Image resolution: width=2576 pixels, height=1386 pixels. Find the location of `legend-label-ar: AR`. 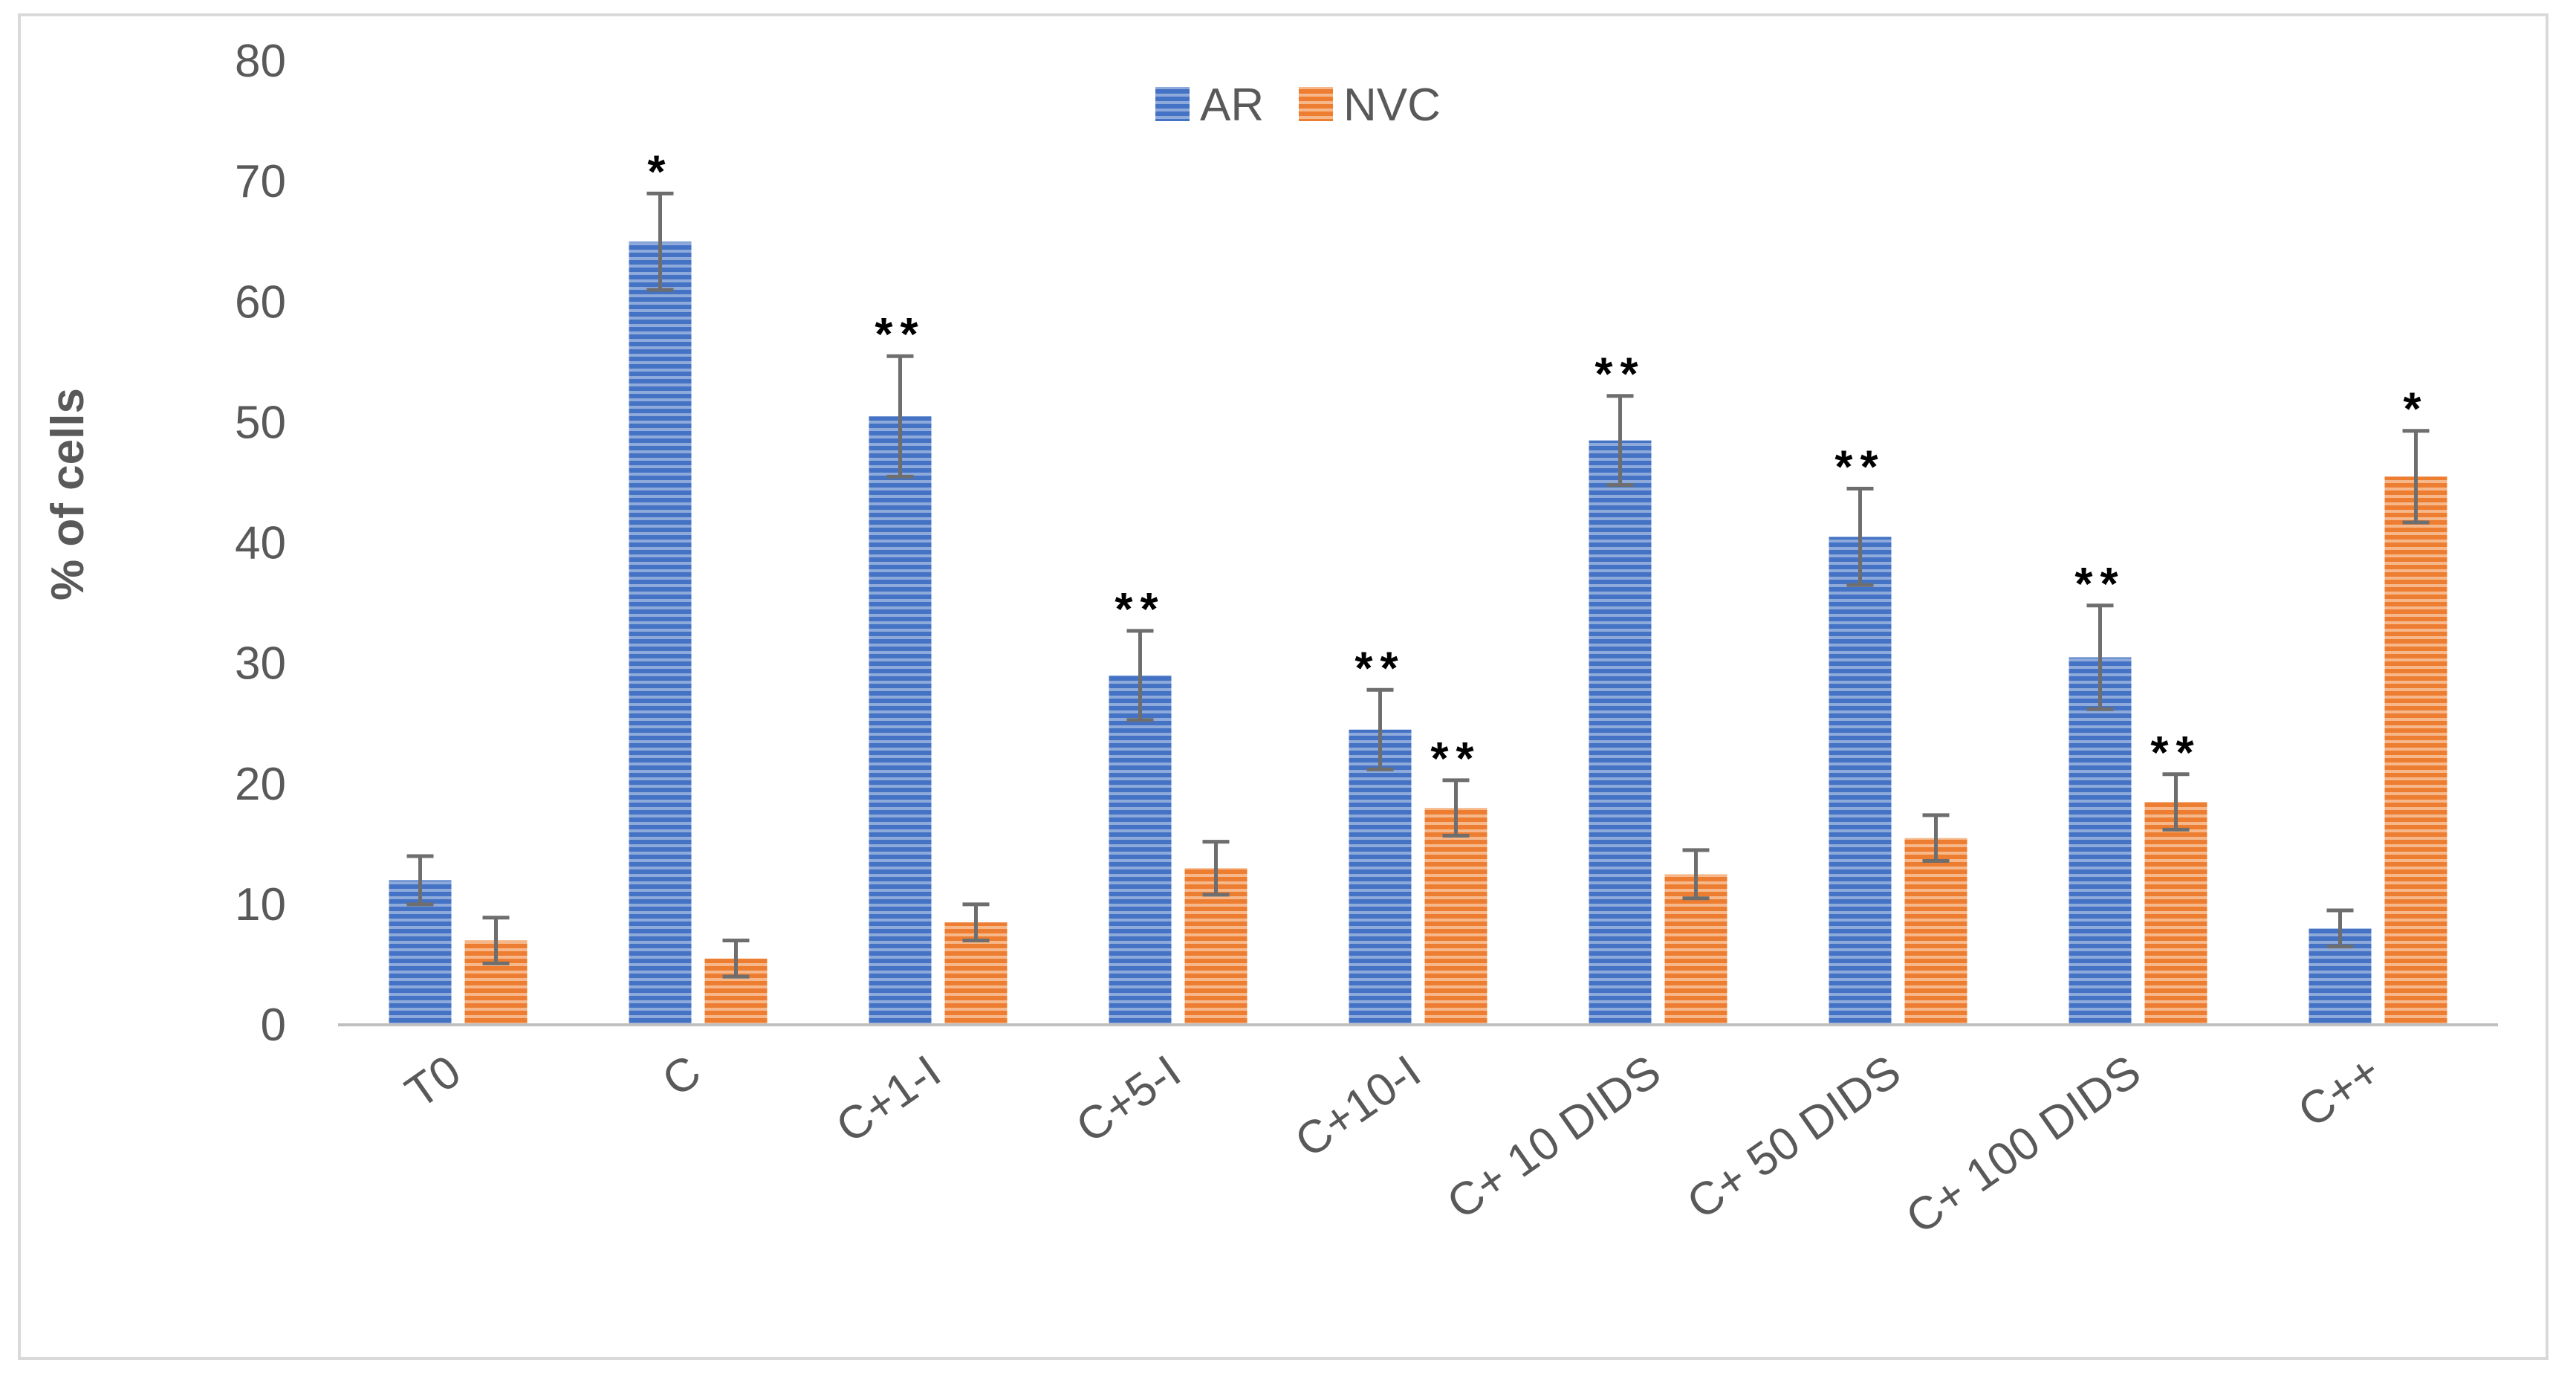

legend-label-ar: AR is located at coordinates (1232, 106).